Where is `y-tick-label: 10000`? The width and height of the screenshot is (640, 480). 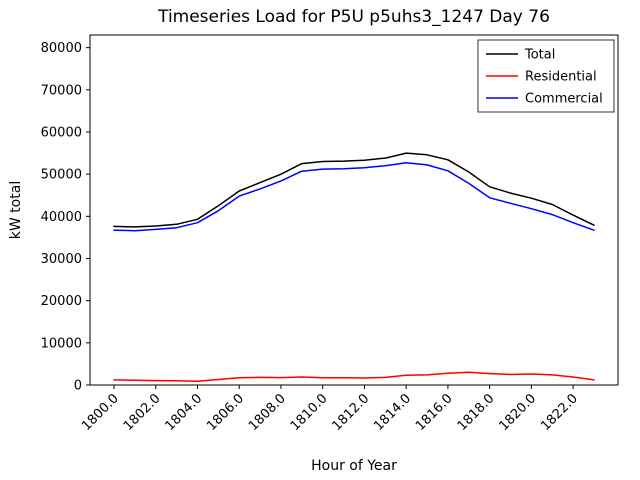
y-tick-label: 10000 is located at coordinates (61, 343).